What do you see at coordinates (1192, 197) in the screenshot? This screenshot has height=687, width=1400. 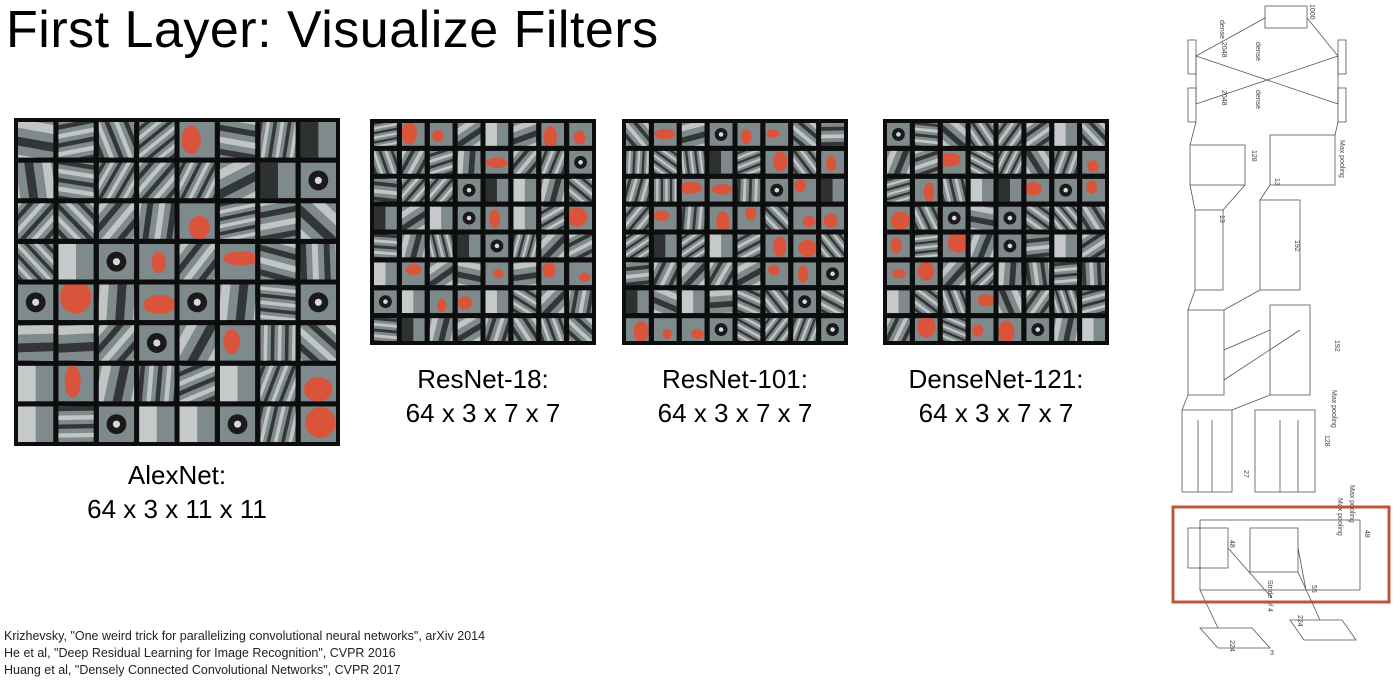 I see `conv4-link-a` at bounding box center [1192, 197].